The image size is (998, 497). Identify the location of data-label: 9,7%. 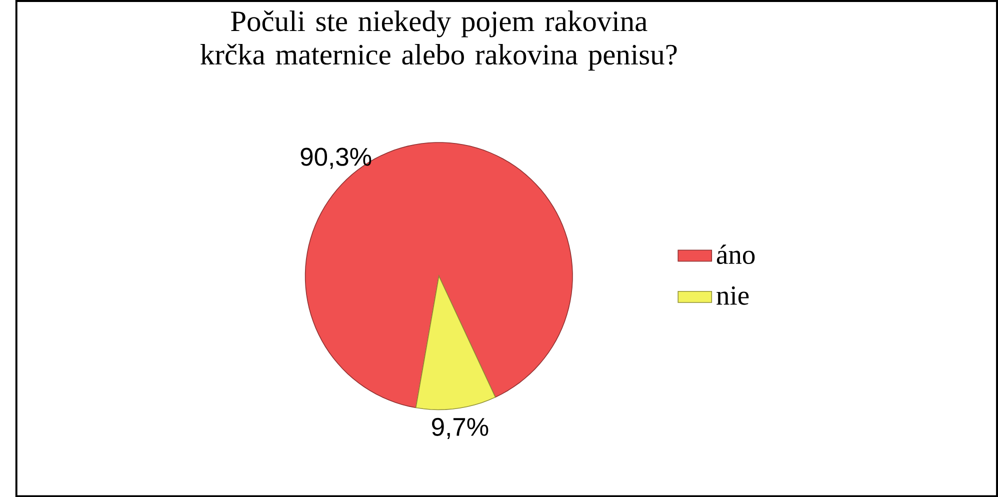
(460, 428).